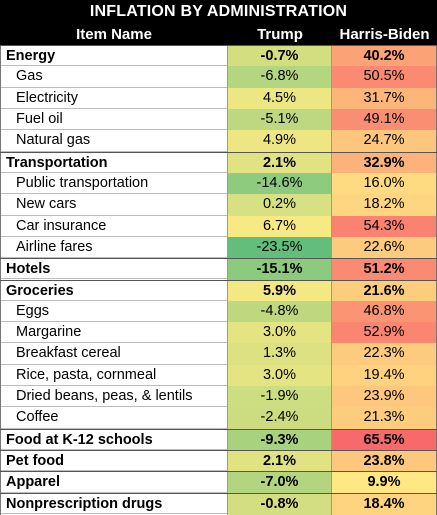  I want to click on table-row: Nonprescription drugs -0.8% 18.4%, so click(218, 503).